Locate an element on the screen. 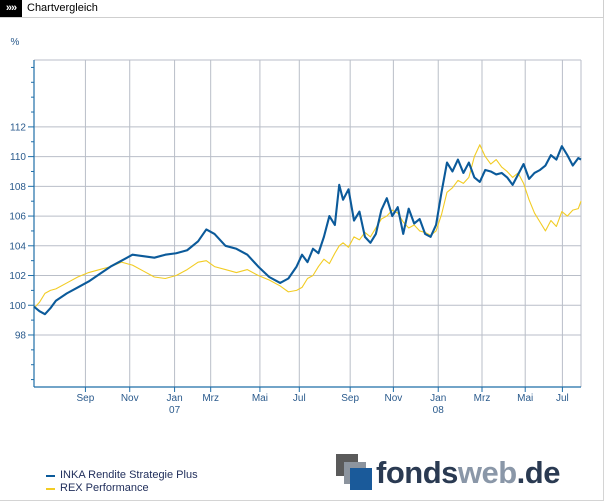  expand-arrows-icon: »» is located at coordinates (11, 8).